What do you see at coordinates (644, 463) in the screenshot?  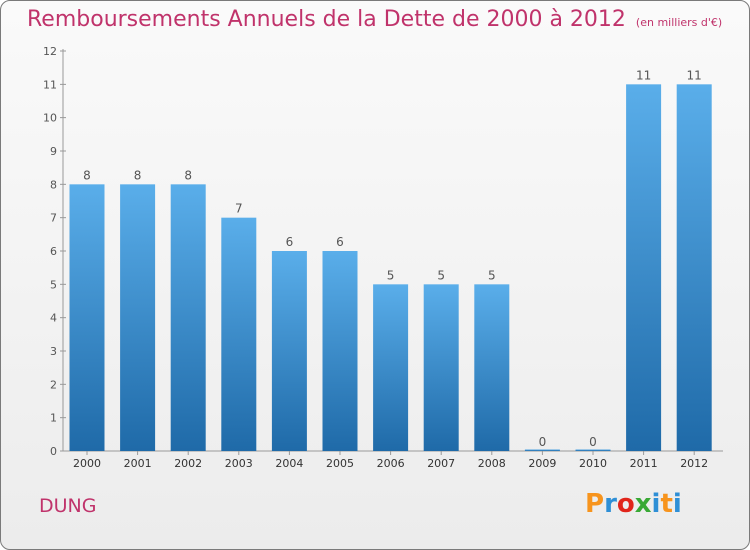 I see `x-tick-label-2011: 2011` at bounding box center [644, 463].